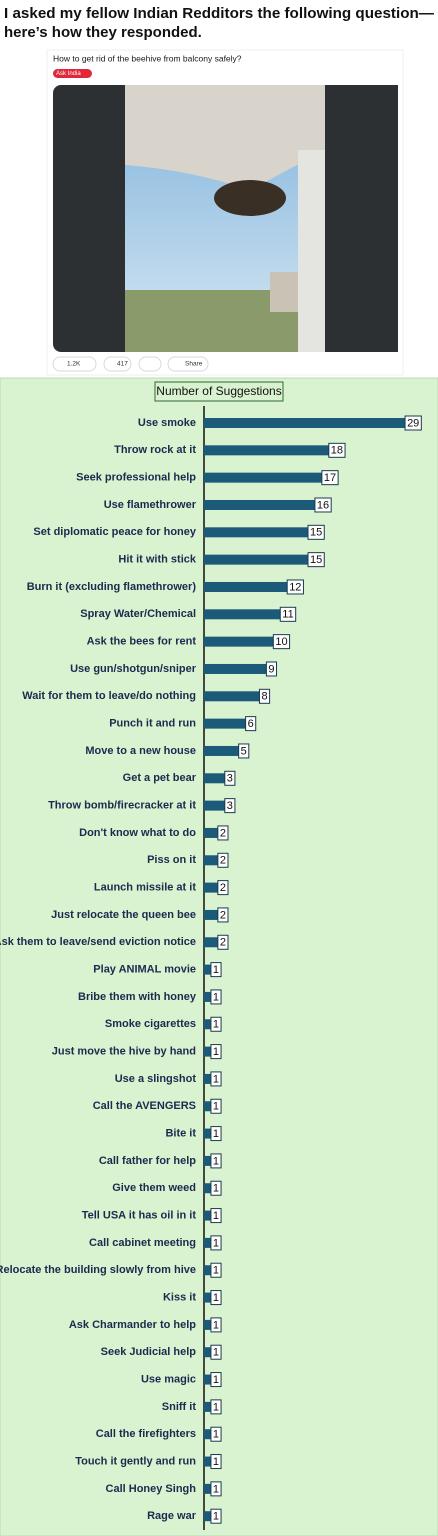  I want to click on category-label: Sniff it, so click(179, 1407).